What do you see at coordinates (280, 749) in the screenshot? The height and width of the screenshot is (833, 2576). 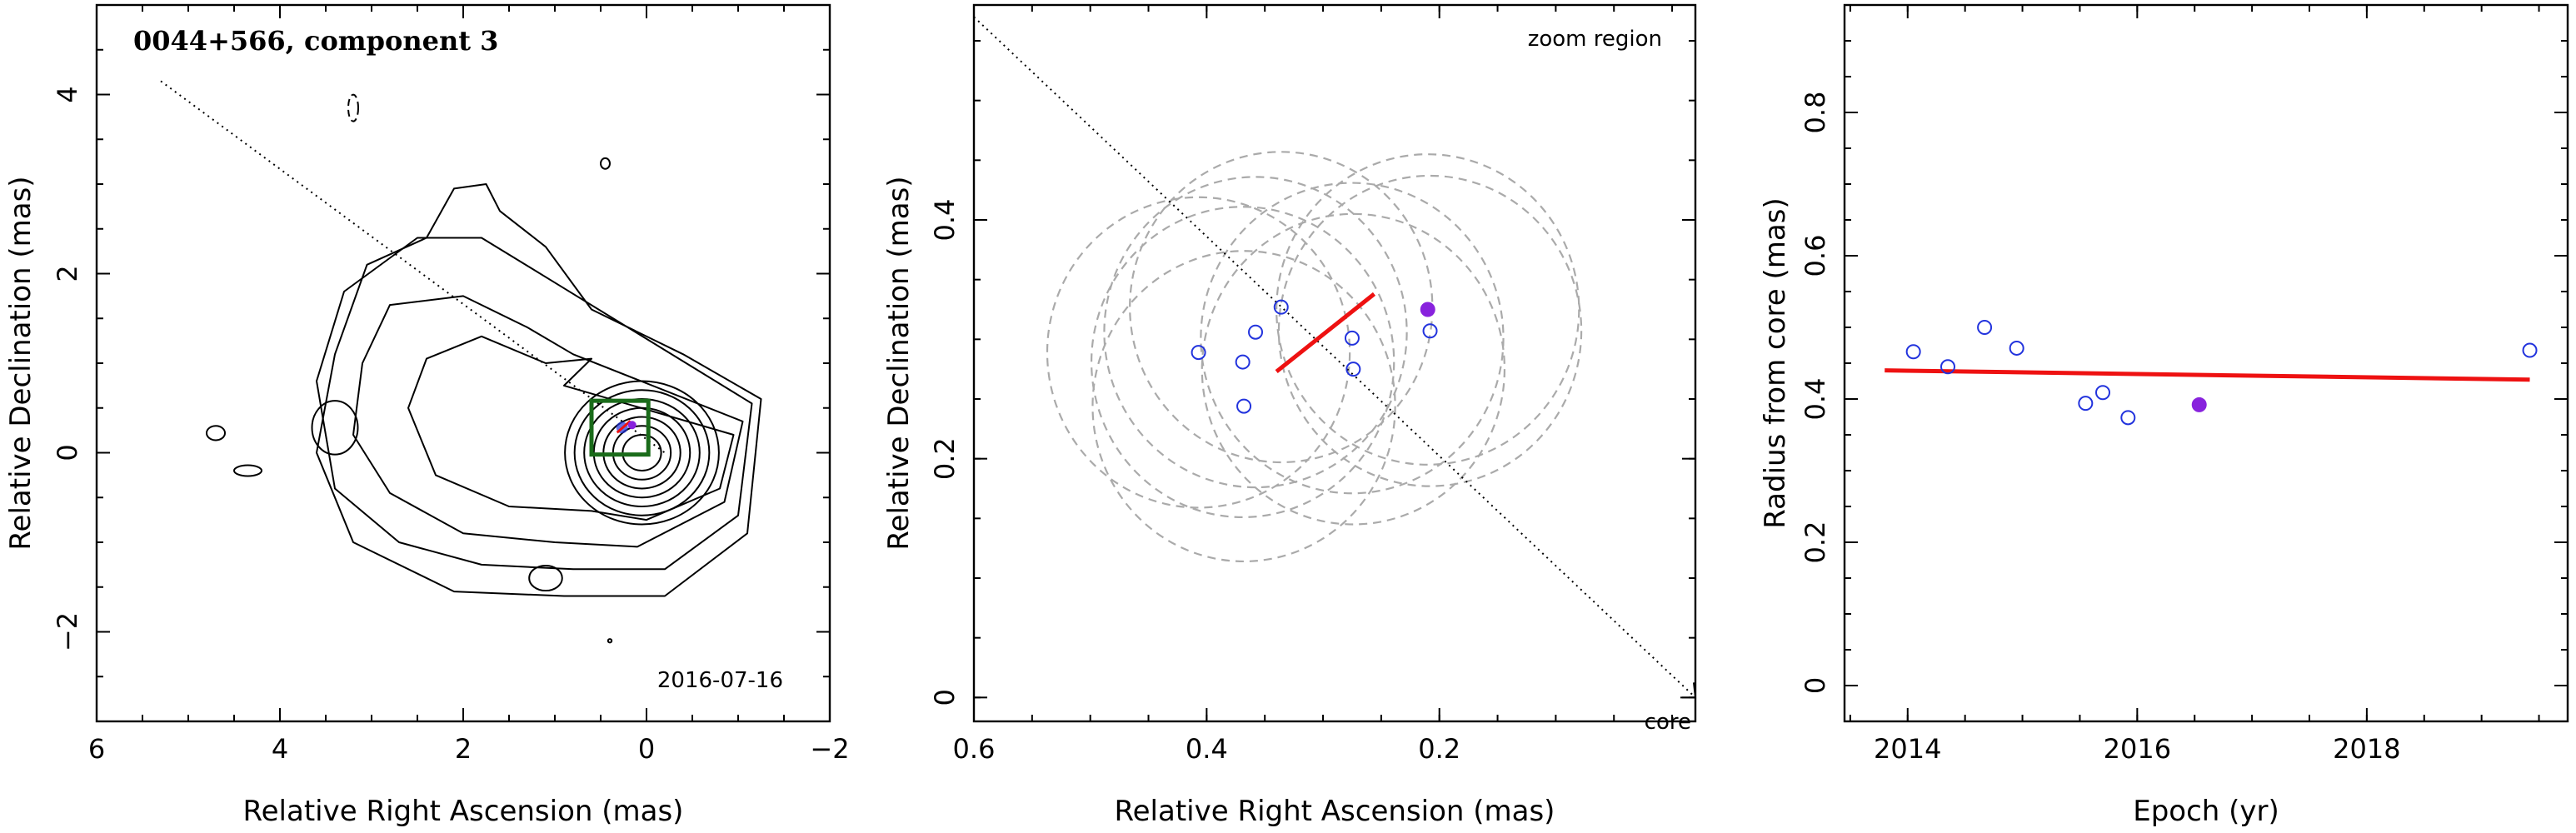 I see `x-tick-label: 4` at bounding box center [280, 749].